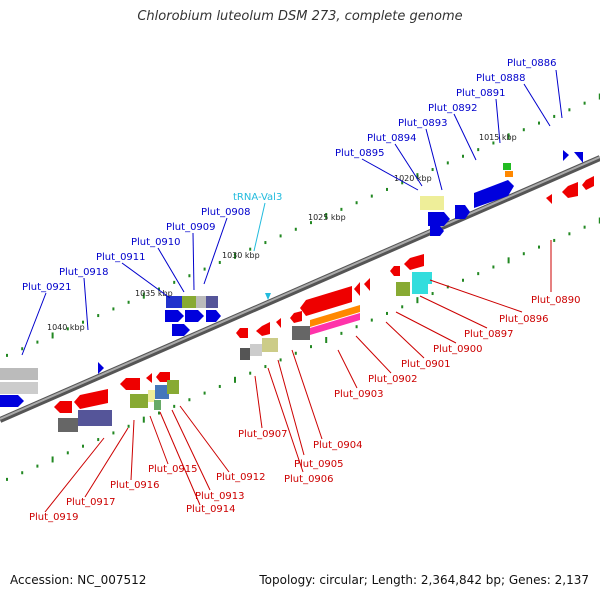 The height and width of the screenshot is (600, 600). I want to click on gene-label: Plut_0895, so click(360, 153).